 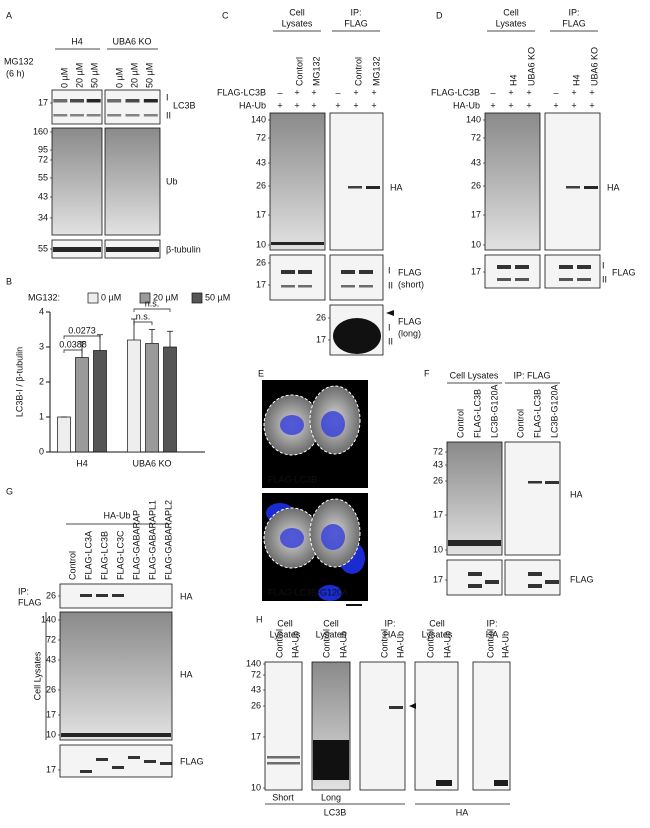 What do you see at coordinates (574, 23) in the screenshot?
I see `label: FLAG` at bounding box center [574, 23].